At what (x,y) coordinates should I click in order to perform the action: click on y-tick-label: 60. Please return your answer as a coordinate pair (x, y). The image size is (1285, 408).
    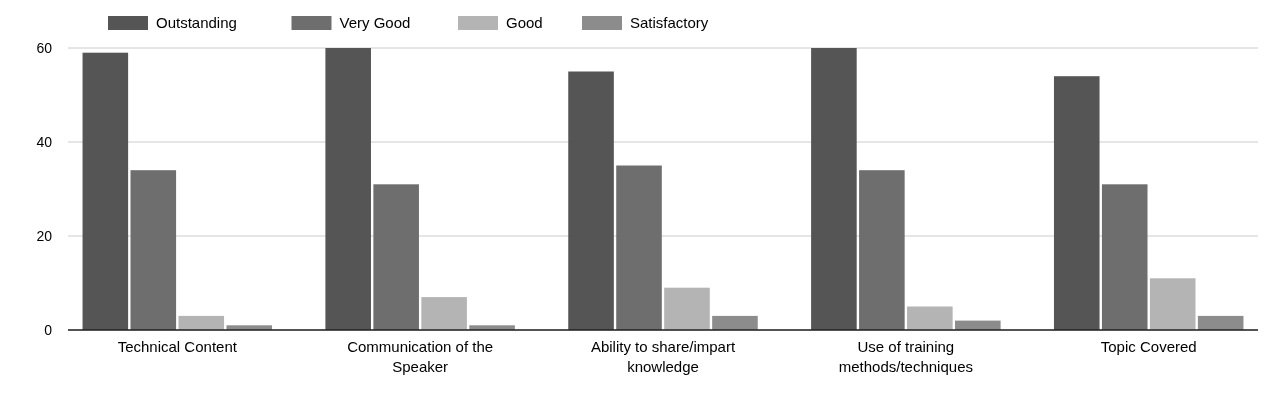
    Looking at the image, I should click on (44, 48).